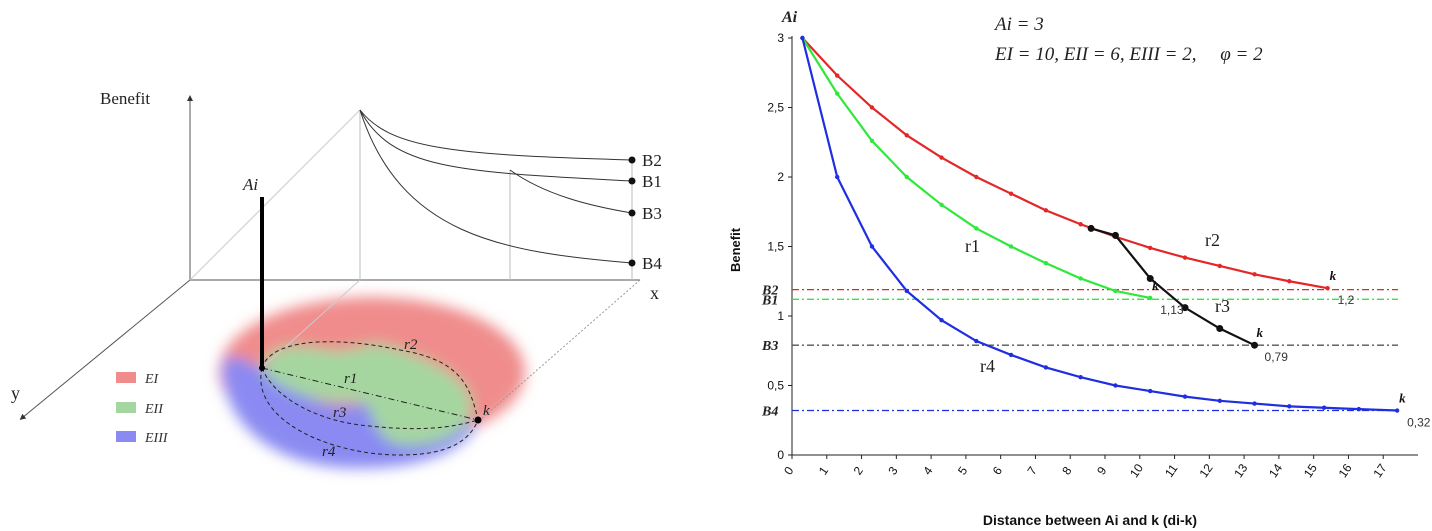  What do you see at coordinates (339, 413) in the screenshot?
I see `route-label-r3: r3` at bounding box center [339, 413].